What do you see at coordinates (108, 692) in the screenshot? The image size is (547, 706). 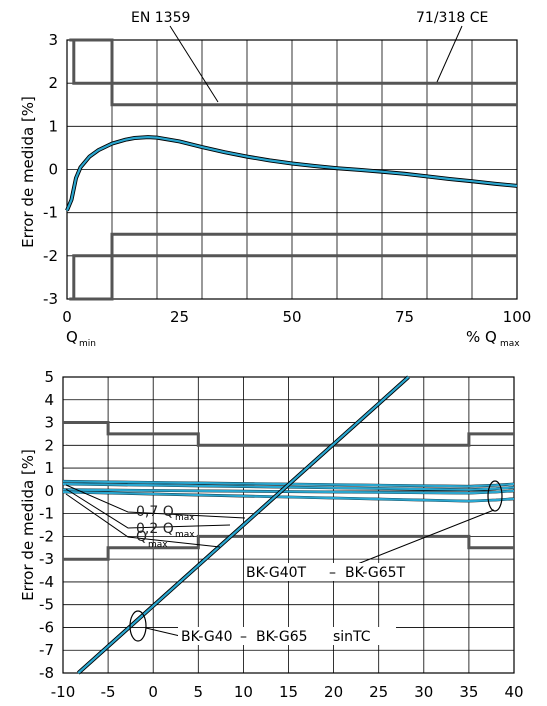 I see `bottom-x-tick-label: -5` at bounding box center [108, 692].